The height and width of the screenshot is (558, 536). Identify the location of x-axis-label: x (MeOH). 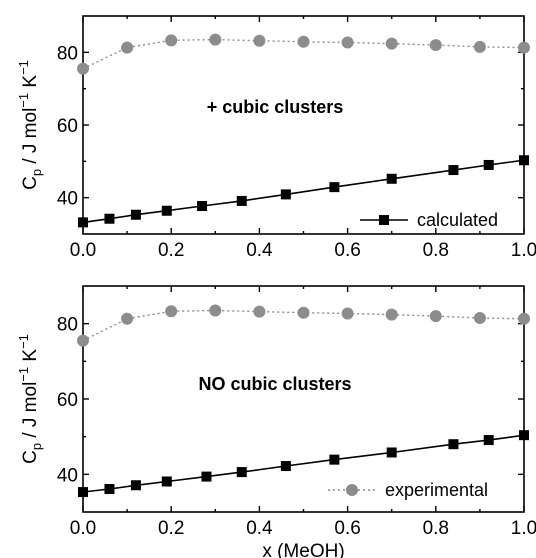
(303, 549).